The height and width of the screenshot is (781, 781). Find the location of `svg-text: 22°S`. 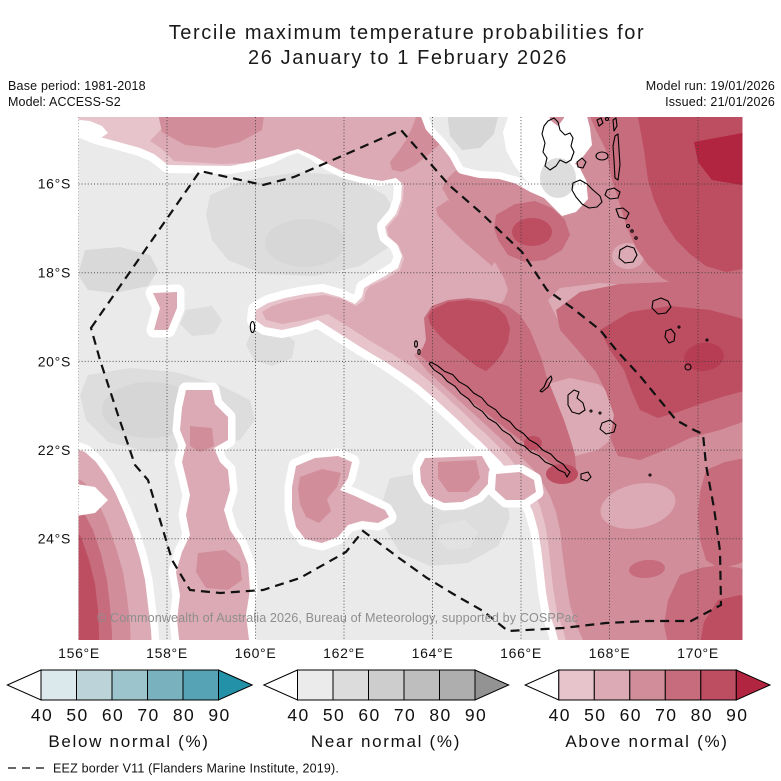

svg-text: 22°S is located at coordinates (54, 450).